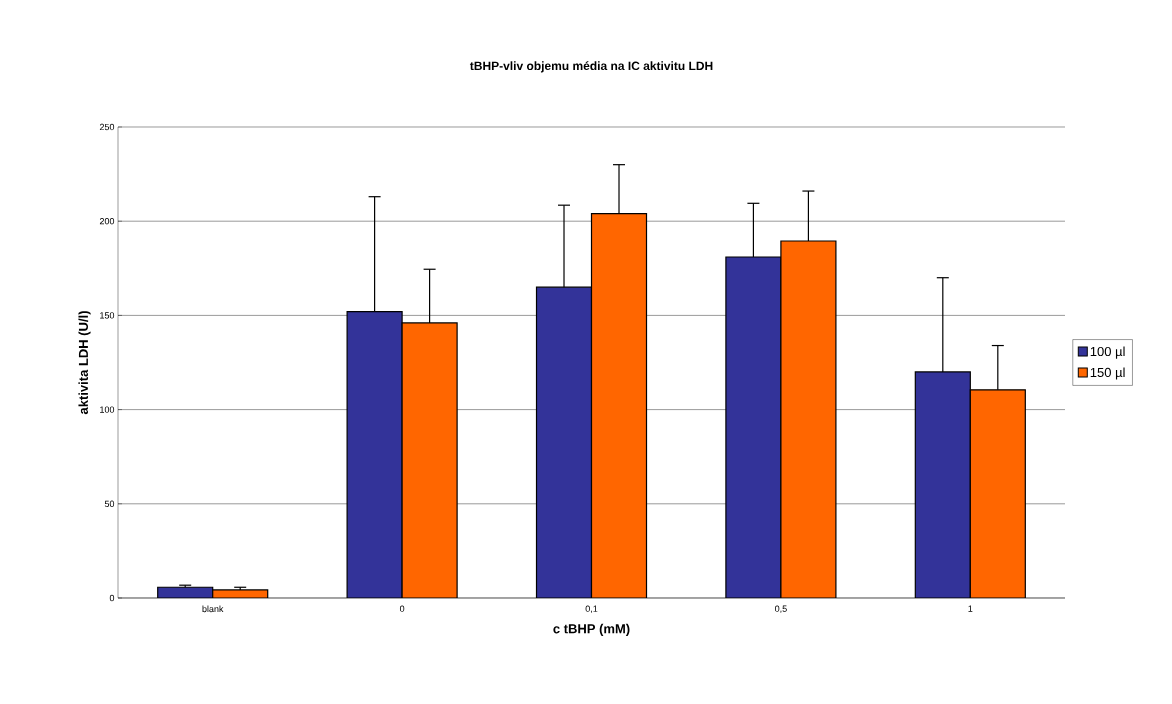  Describe the element at coordinates (107, 127) in the screenshot. I see `y-tick-label: 250` at that location.